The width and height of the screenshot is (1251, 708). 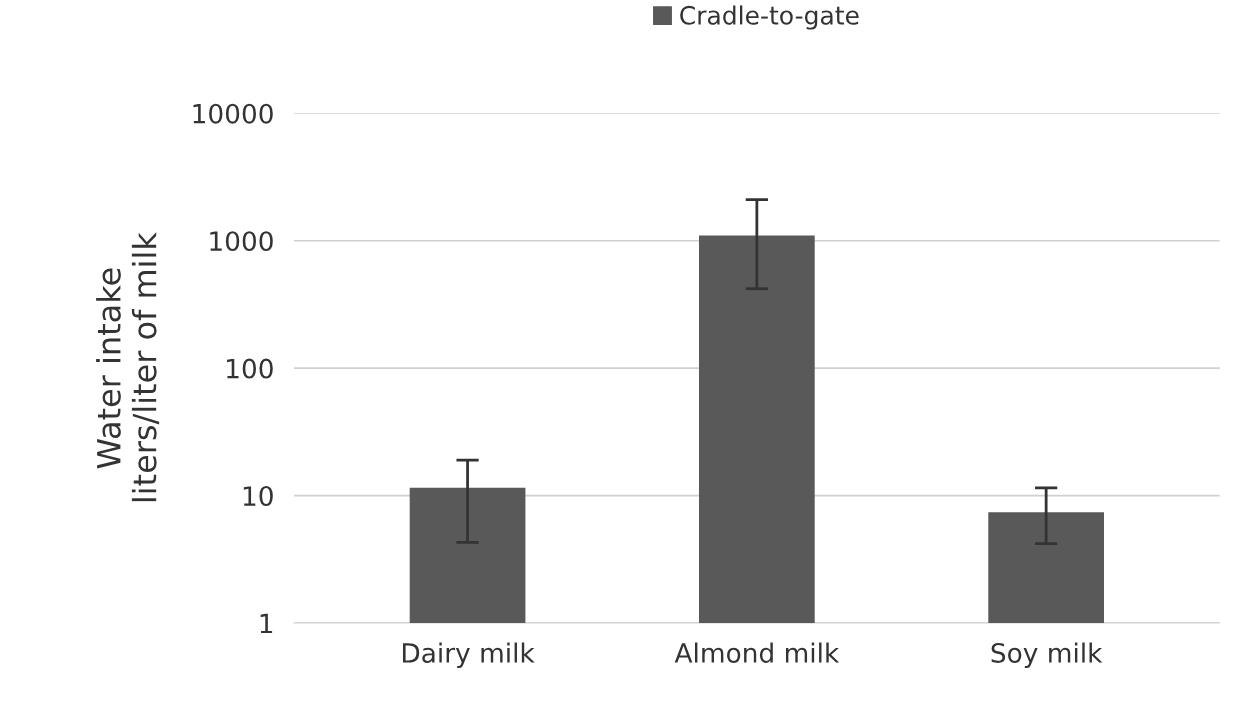 I want to click on y-axis-title: Water intake liters/liter of milk, so click(x=128, y=367).